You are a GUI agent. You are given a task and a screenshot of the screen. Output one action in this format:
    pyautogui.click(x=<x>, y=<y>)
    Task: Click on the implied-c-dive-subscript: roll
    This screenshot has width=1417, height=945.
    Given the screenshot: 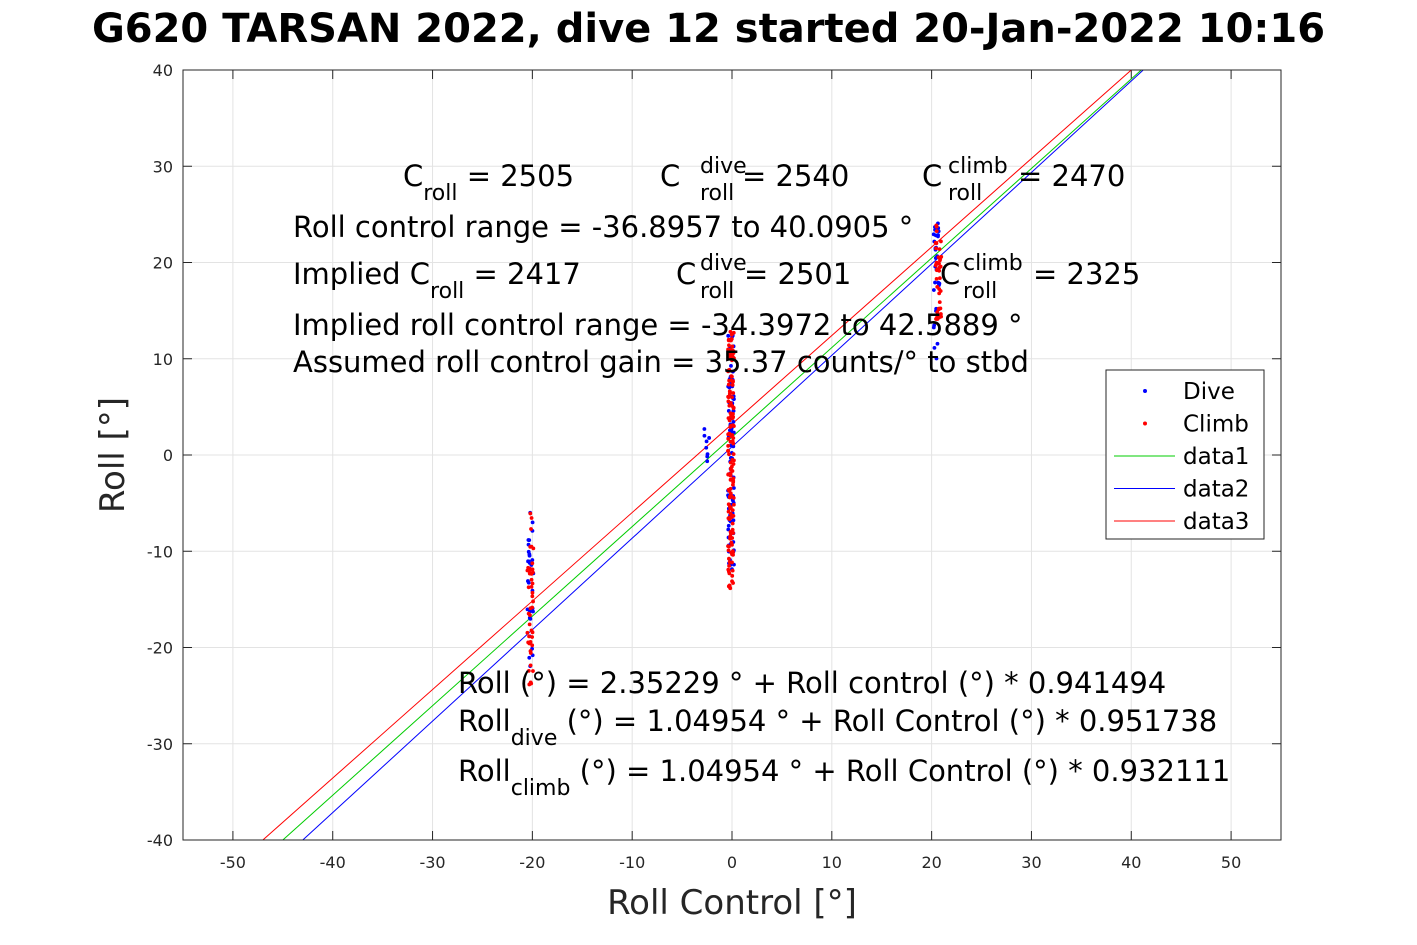 What is the action you would take?
    pyautogui.click(x=717, y=291)
    